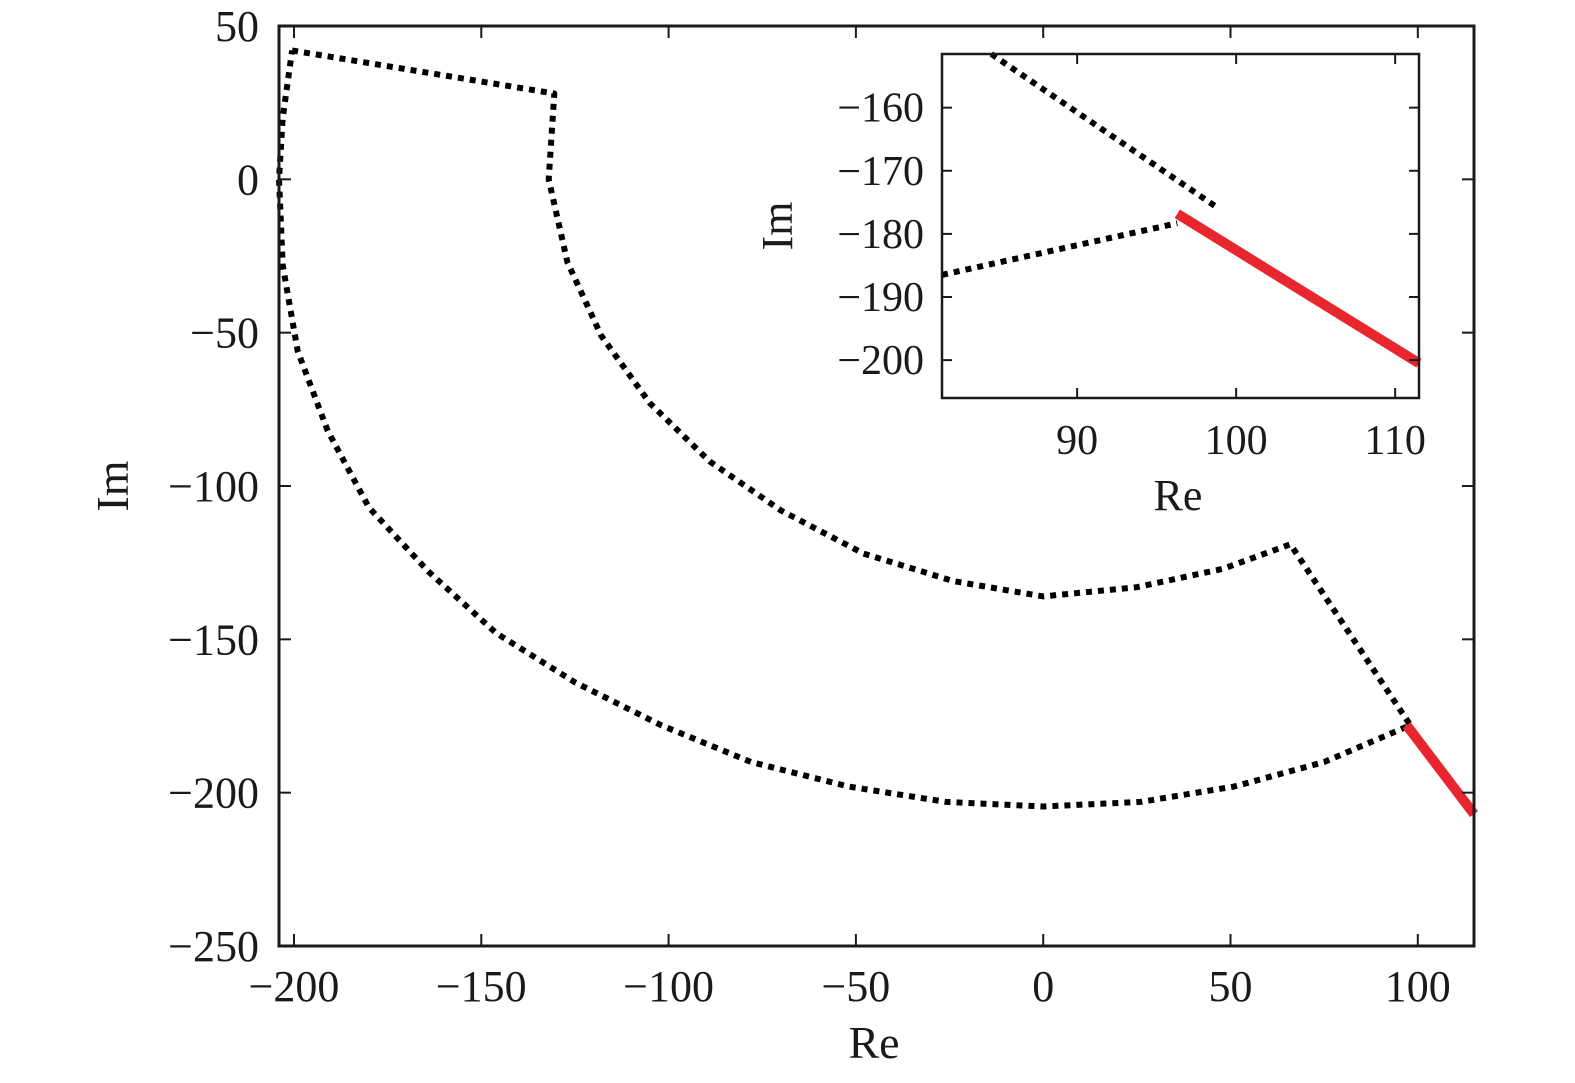  What do you see at coordinates (1178, 495) in the screenshot?
I see `inset-x-axis-label: Re` at bounding box center [1178, 495].